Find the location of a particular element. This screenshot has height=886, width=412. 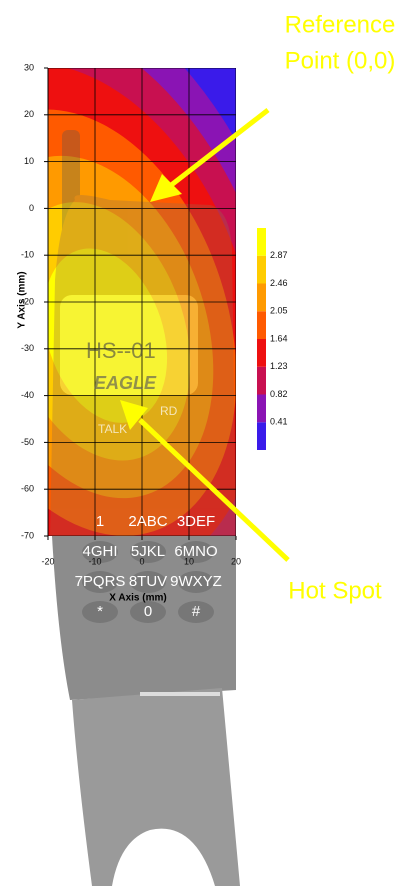

y-tick-label: -10 is located at coordinates (27, 255).